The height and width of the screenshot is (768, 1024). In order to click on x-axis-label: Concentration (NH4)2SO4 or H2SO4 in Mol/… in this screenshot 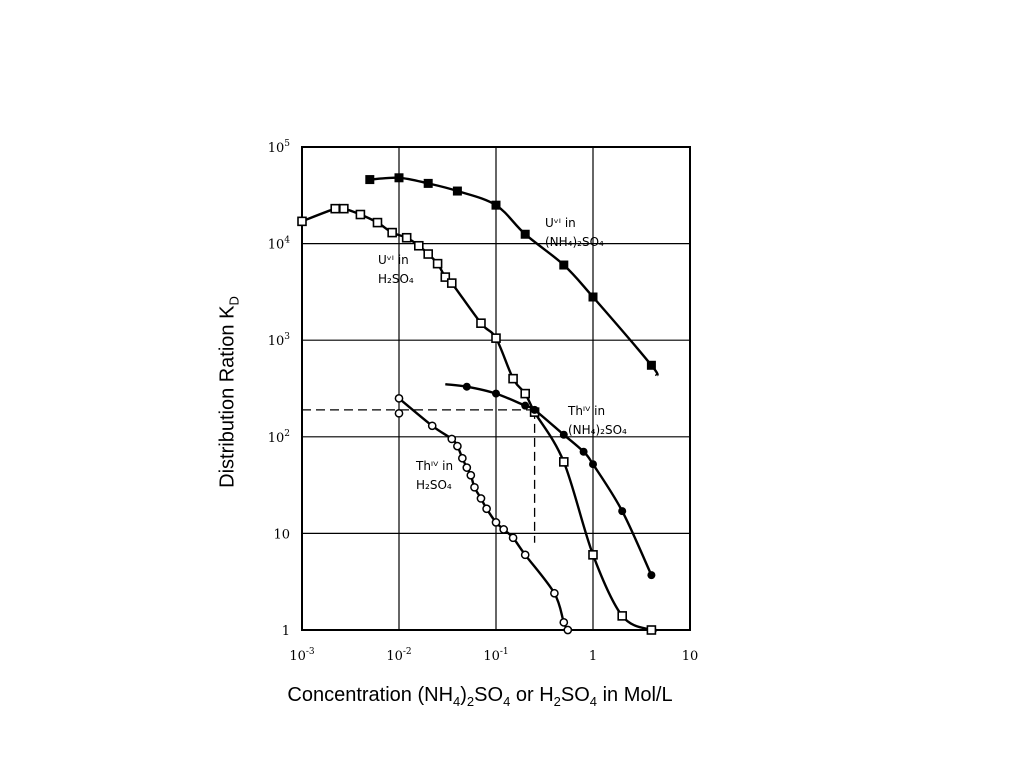, I will do `click(480, 696)`.